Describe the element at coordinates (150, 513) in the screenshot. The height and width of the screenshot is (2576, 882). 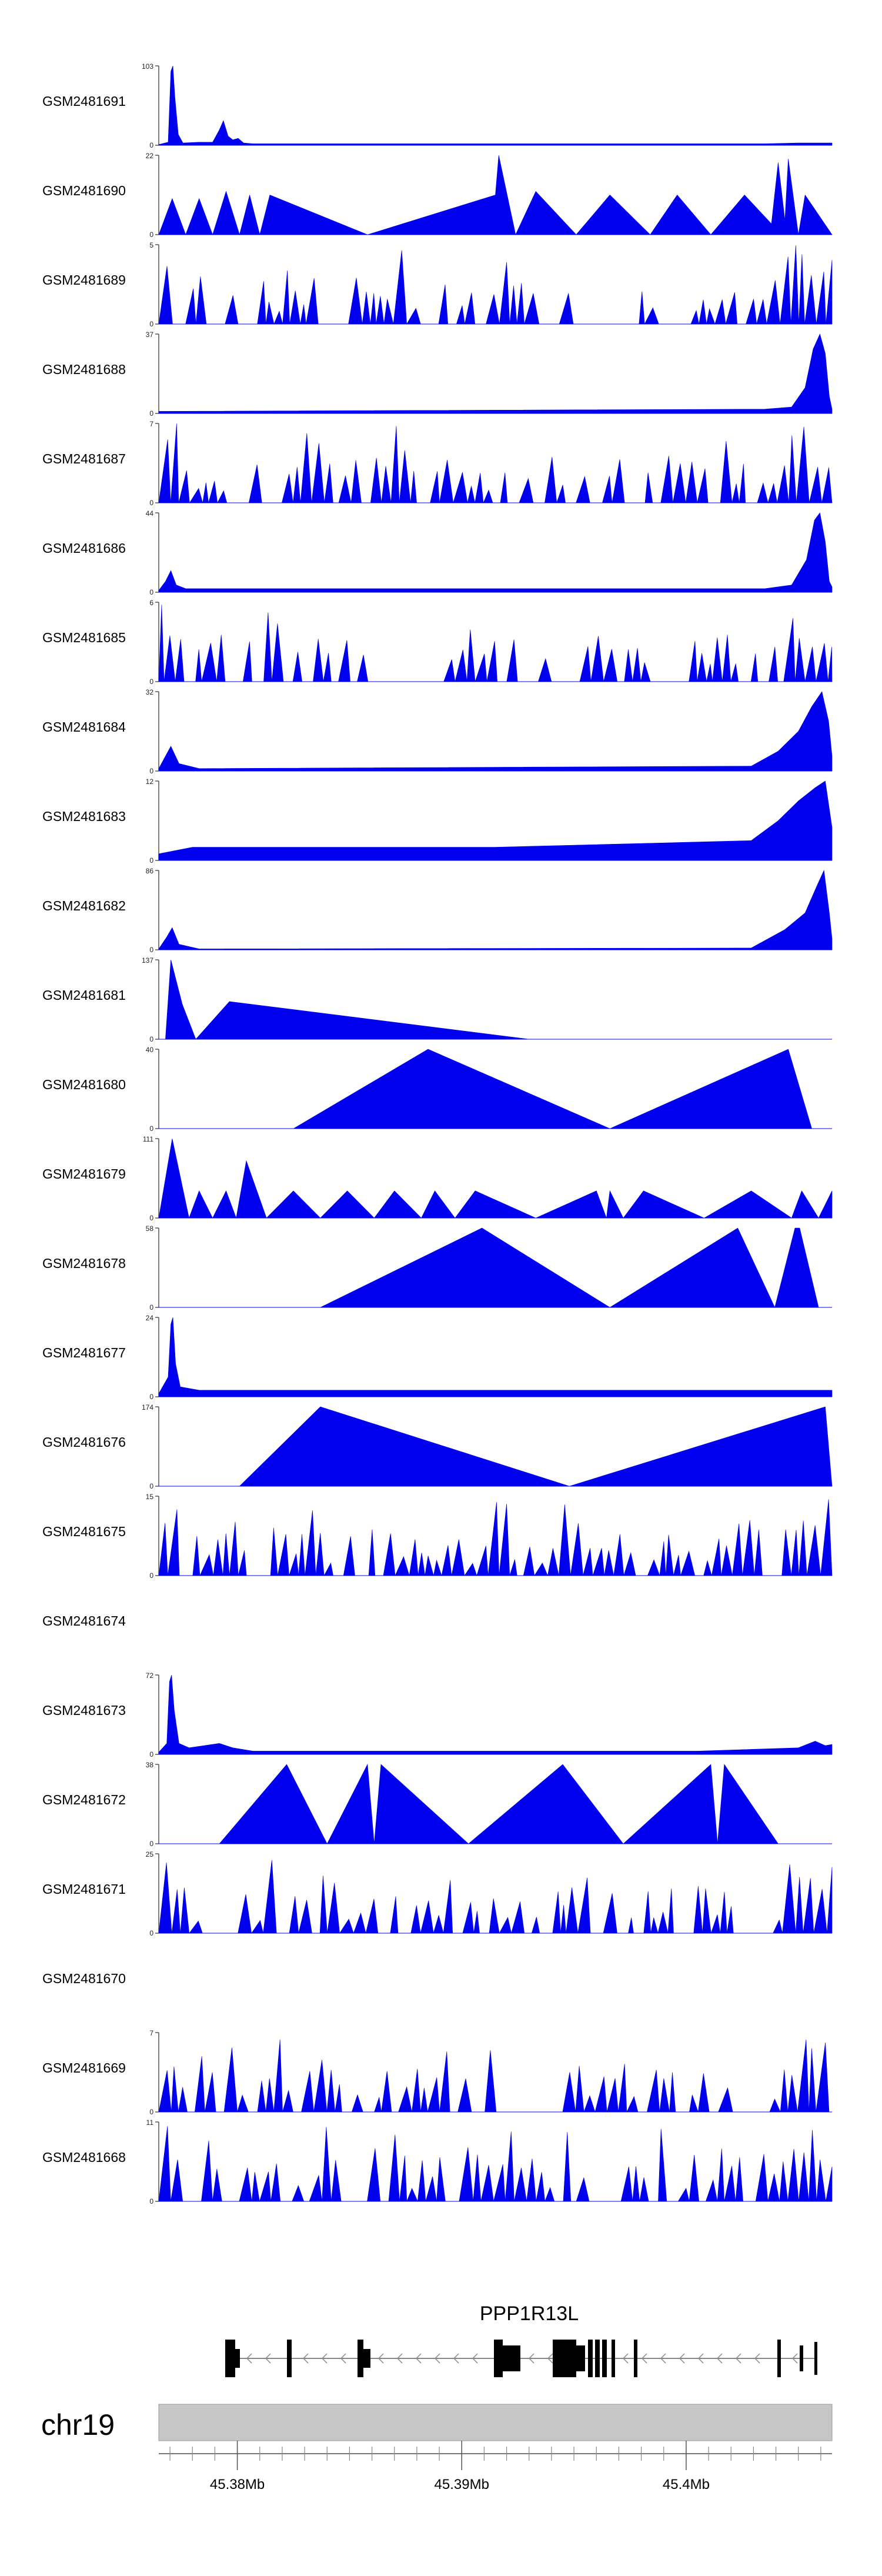
I see `y-max-label: 44` at that location.